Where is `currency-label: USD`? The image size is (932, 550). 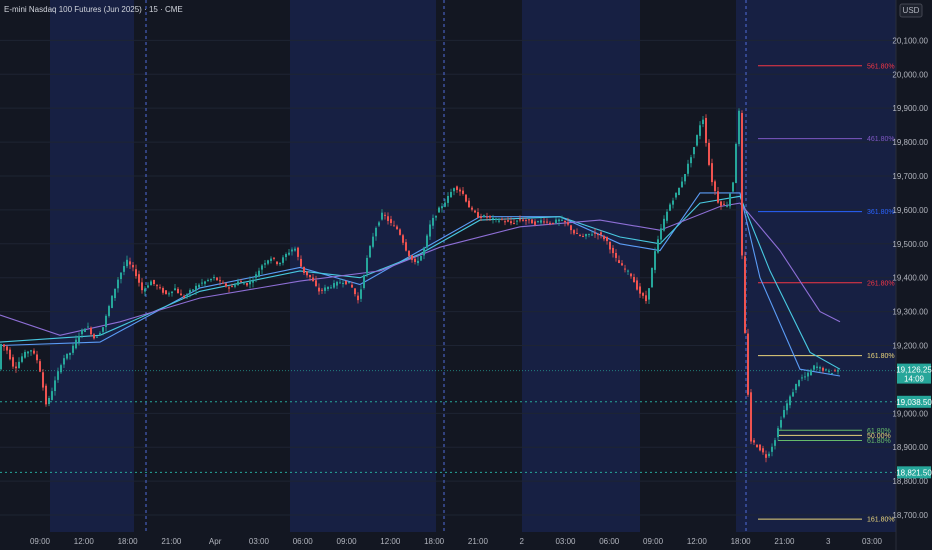
currency-label: USD is located at coordinates (911, 10).